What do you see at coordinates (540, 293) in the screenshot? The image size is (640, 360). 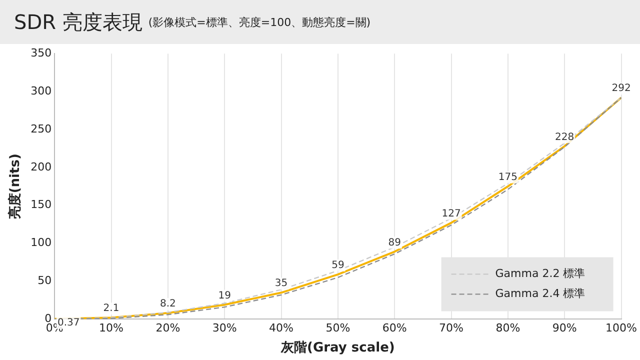 I see `legend-label: Gamma 2.4 標準` at bounding box center [540, 293].